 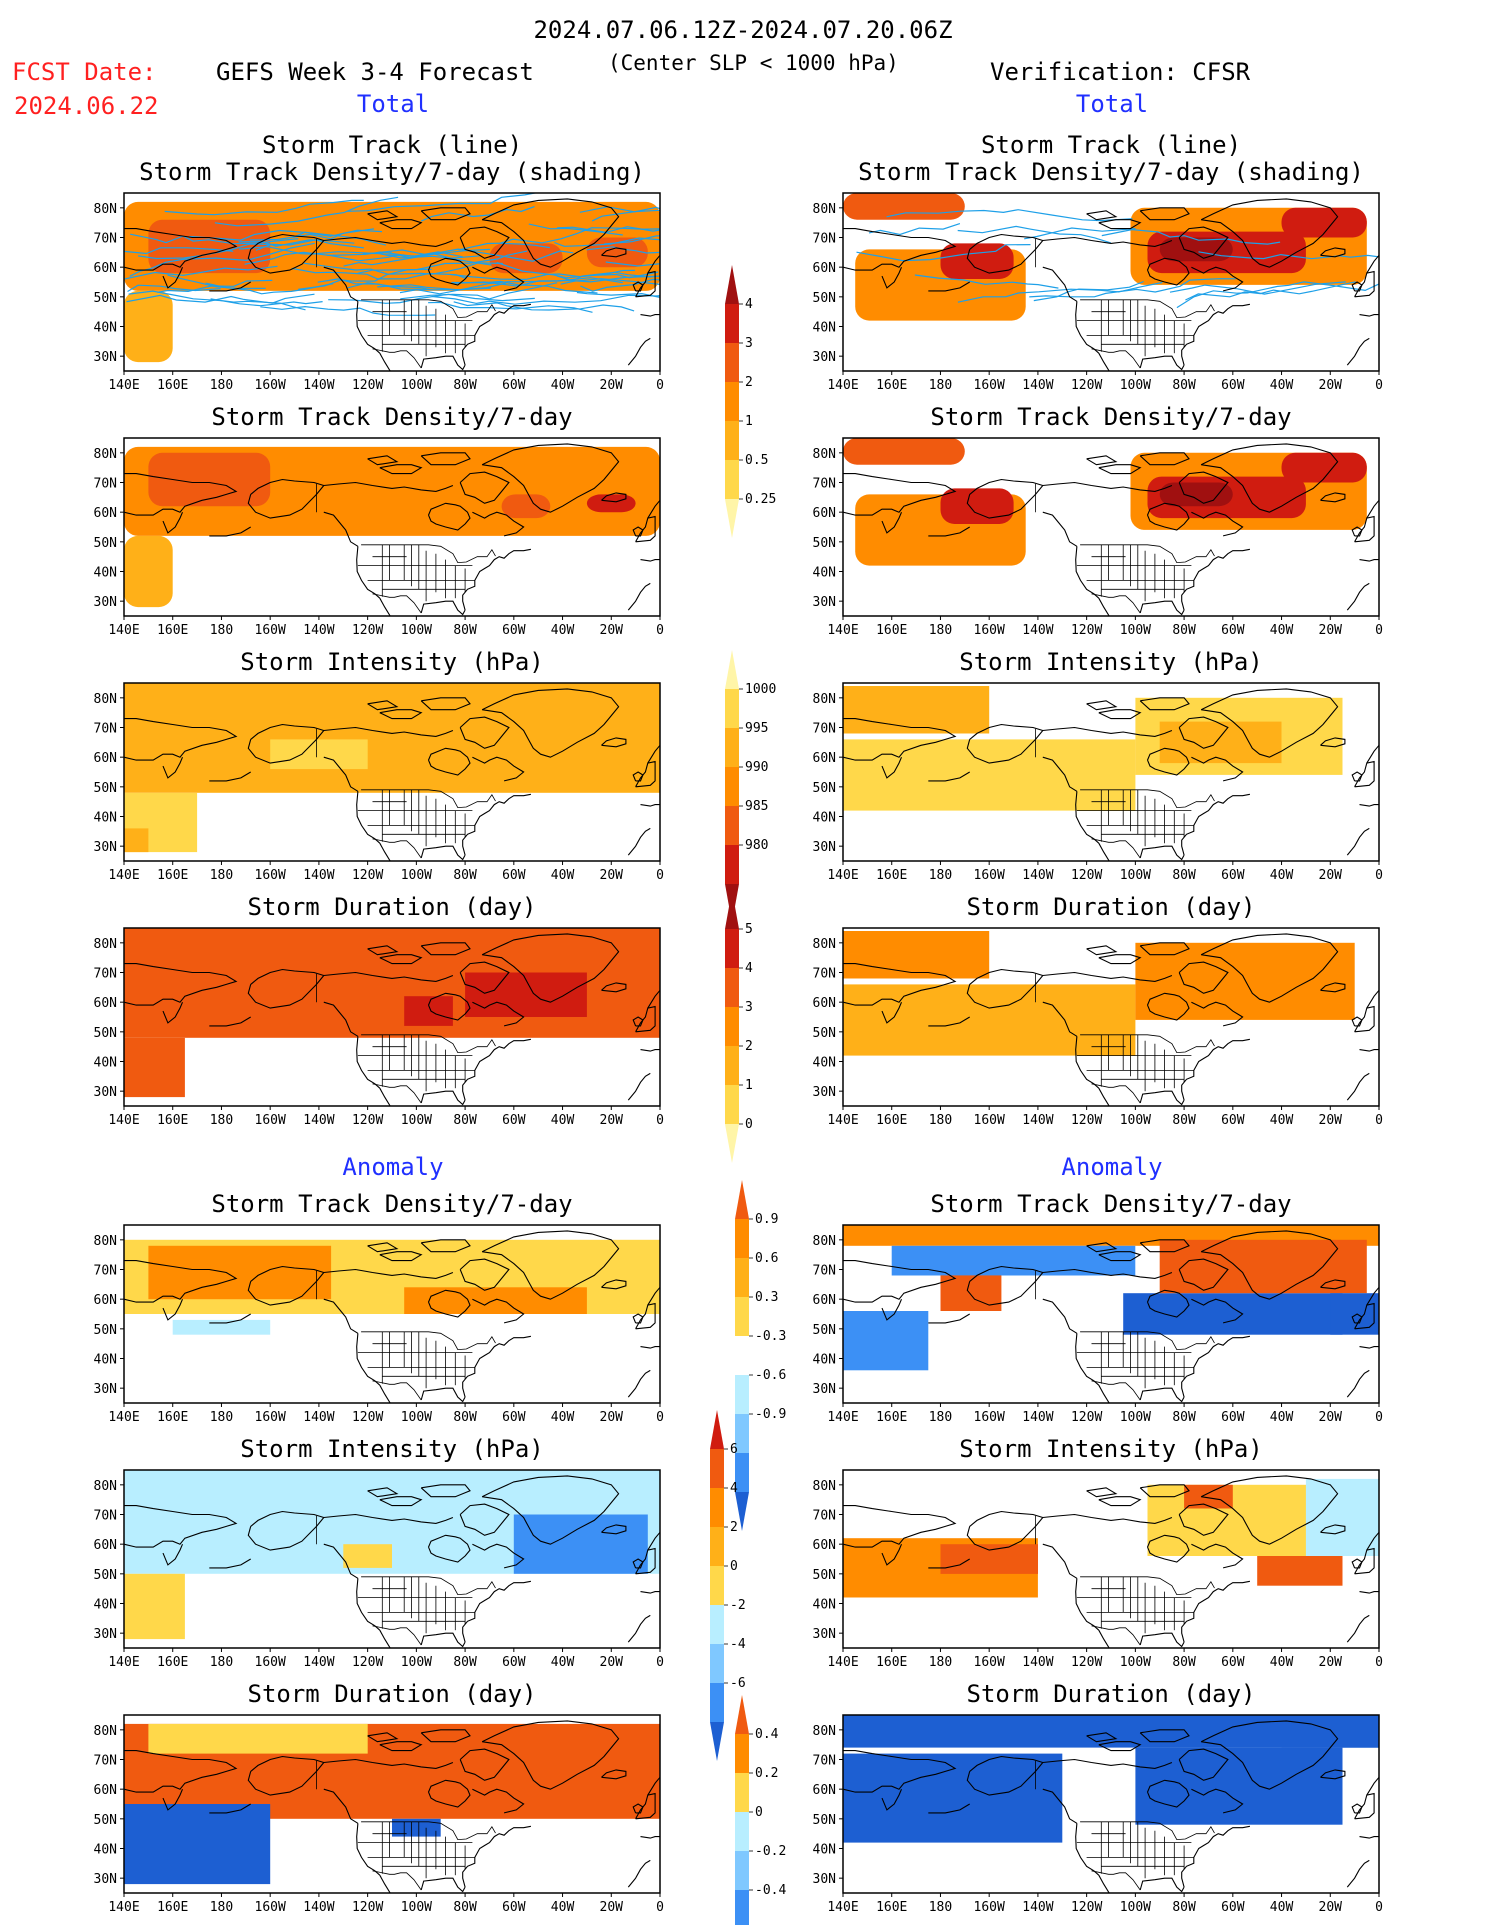 What do you see at coordinates (105, 1605) in the screenshot?
I see `lat-tick-label: 40N` at bounding box center [105, 1605].